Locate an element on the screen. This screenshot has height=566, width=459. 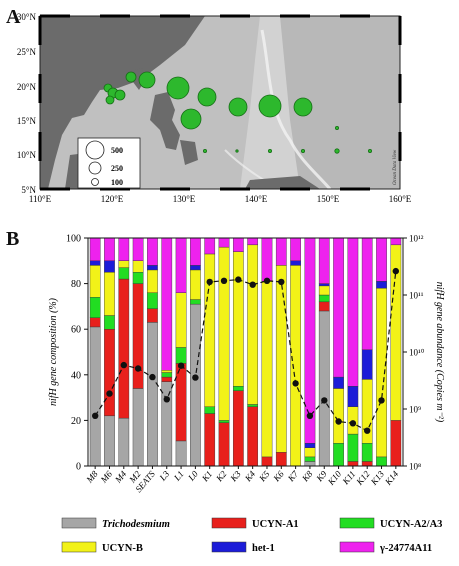
x-tick-label: K12 is located at coordinates (363, 477).